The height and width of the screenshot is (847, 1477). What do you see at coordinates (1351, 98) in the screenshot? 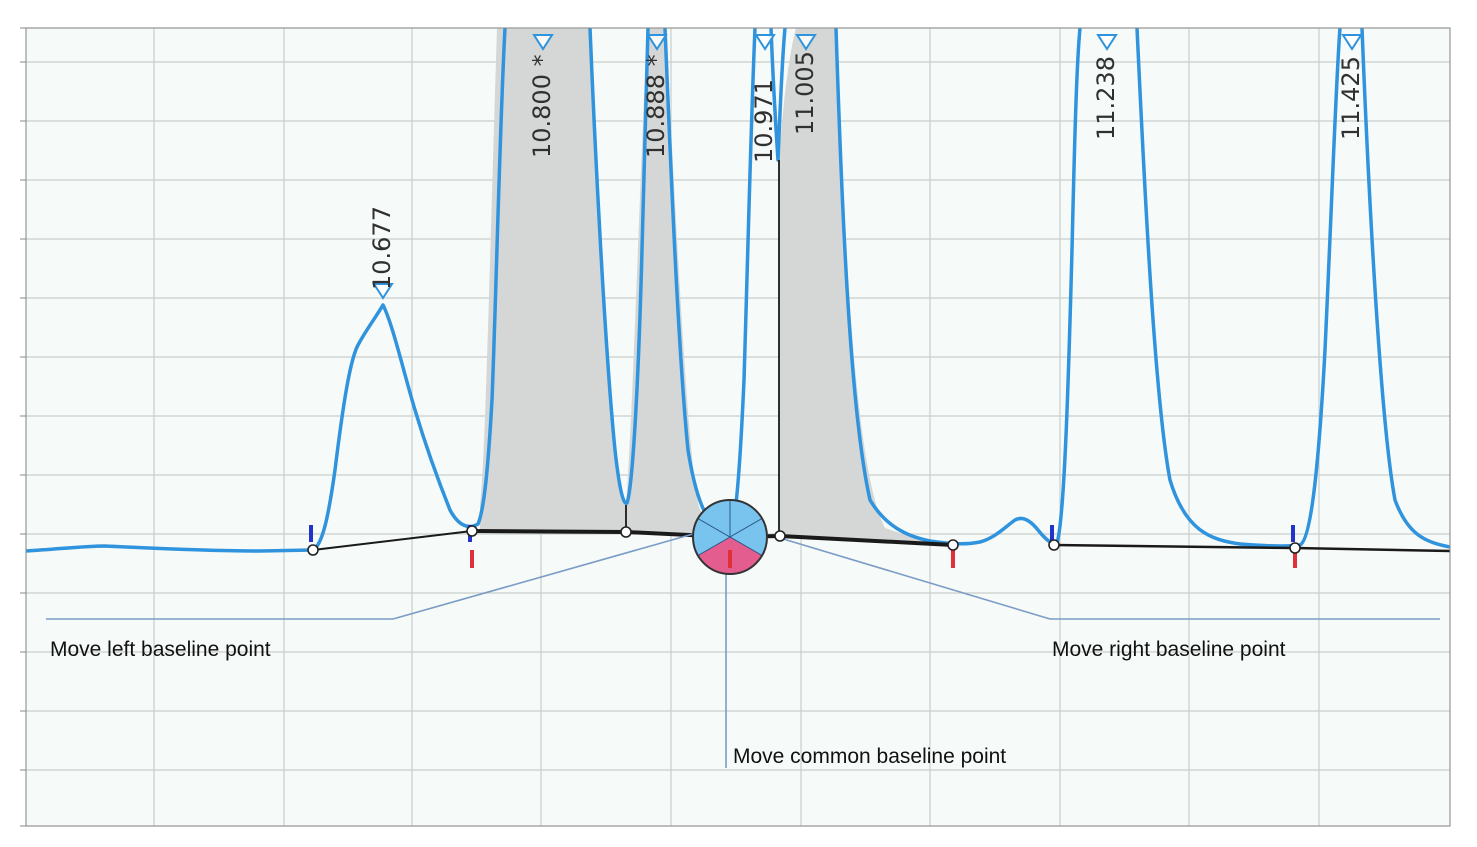
I see `peak-label: 11.425` at bounding box center [1351, 98].